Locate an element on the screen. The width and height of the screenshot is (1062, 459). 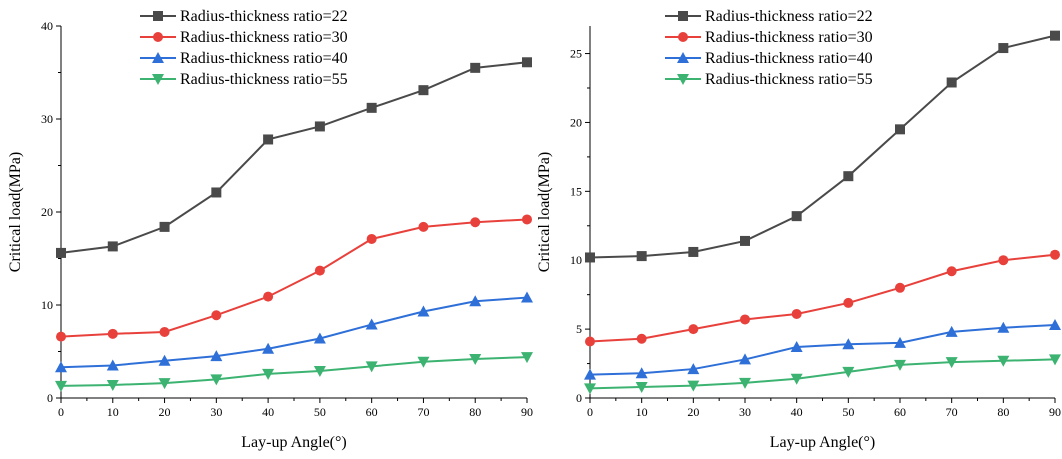
y-tick-label: 20 is located at coordinates (47, 212).